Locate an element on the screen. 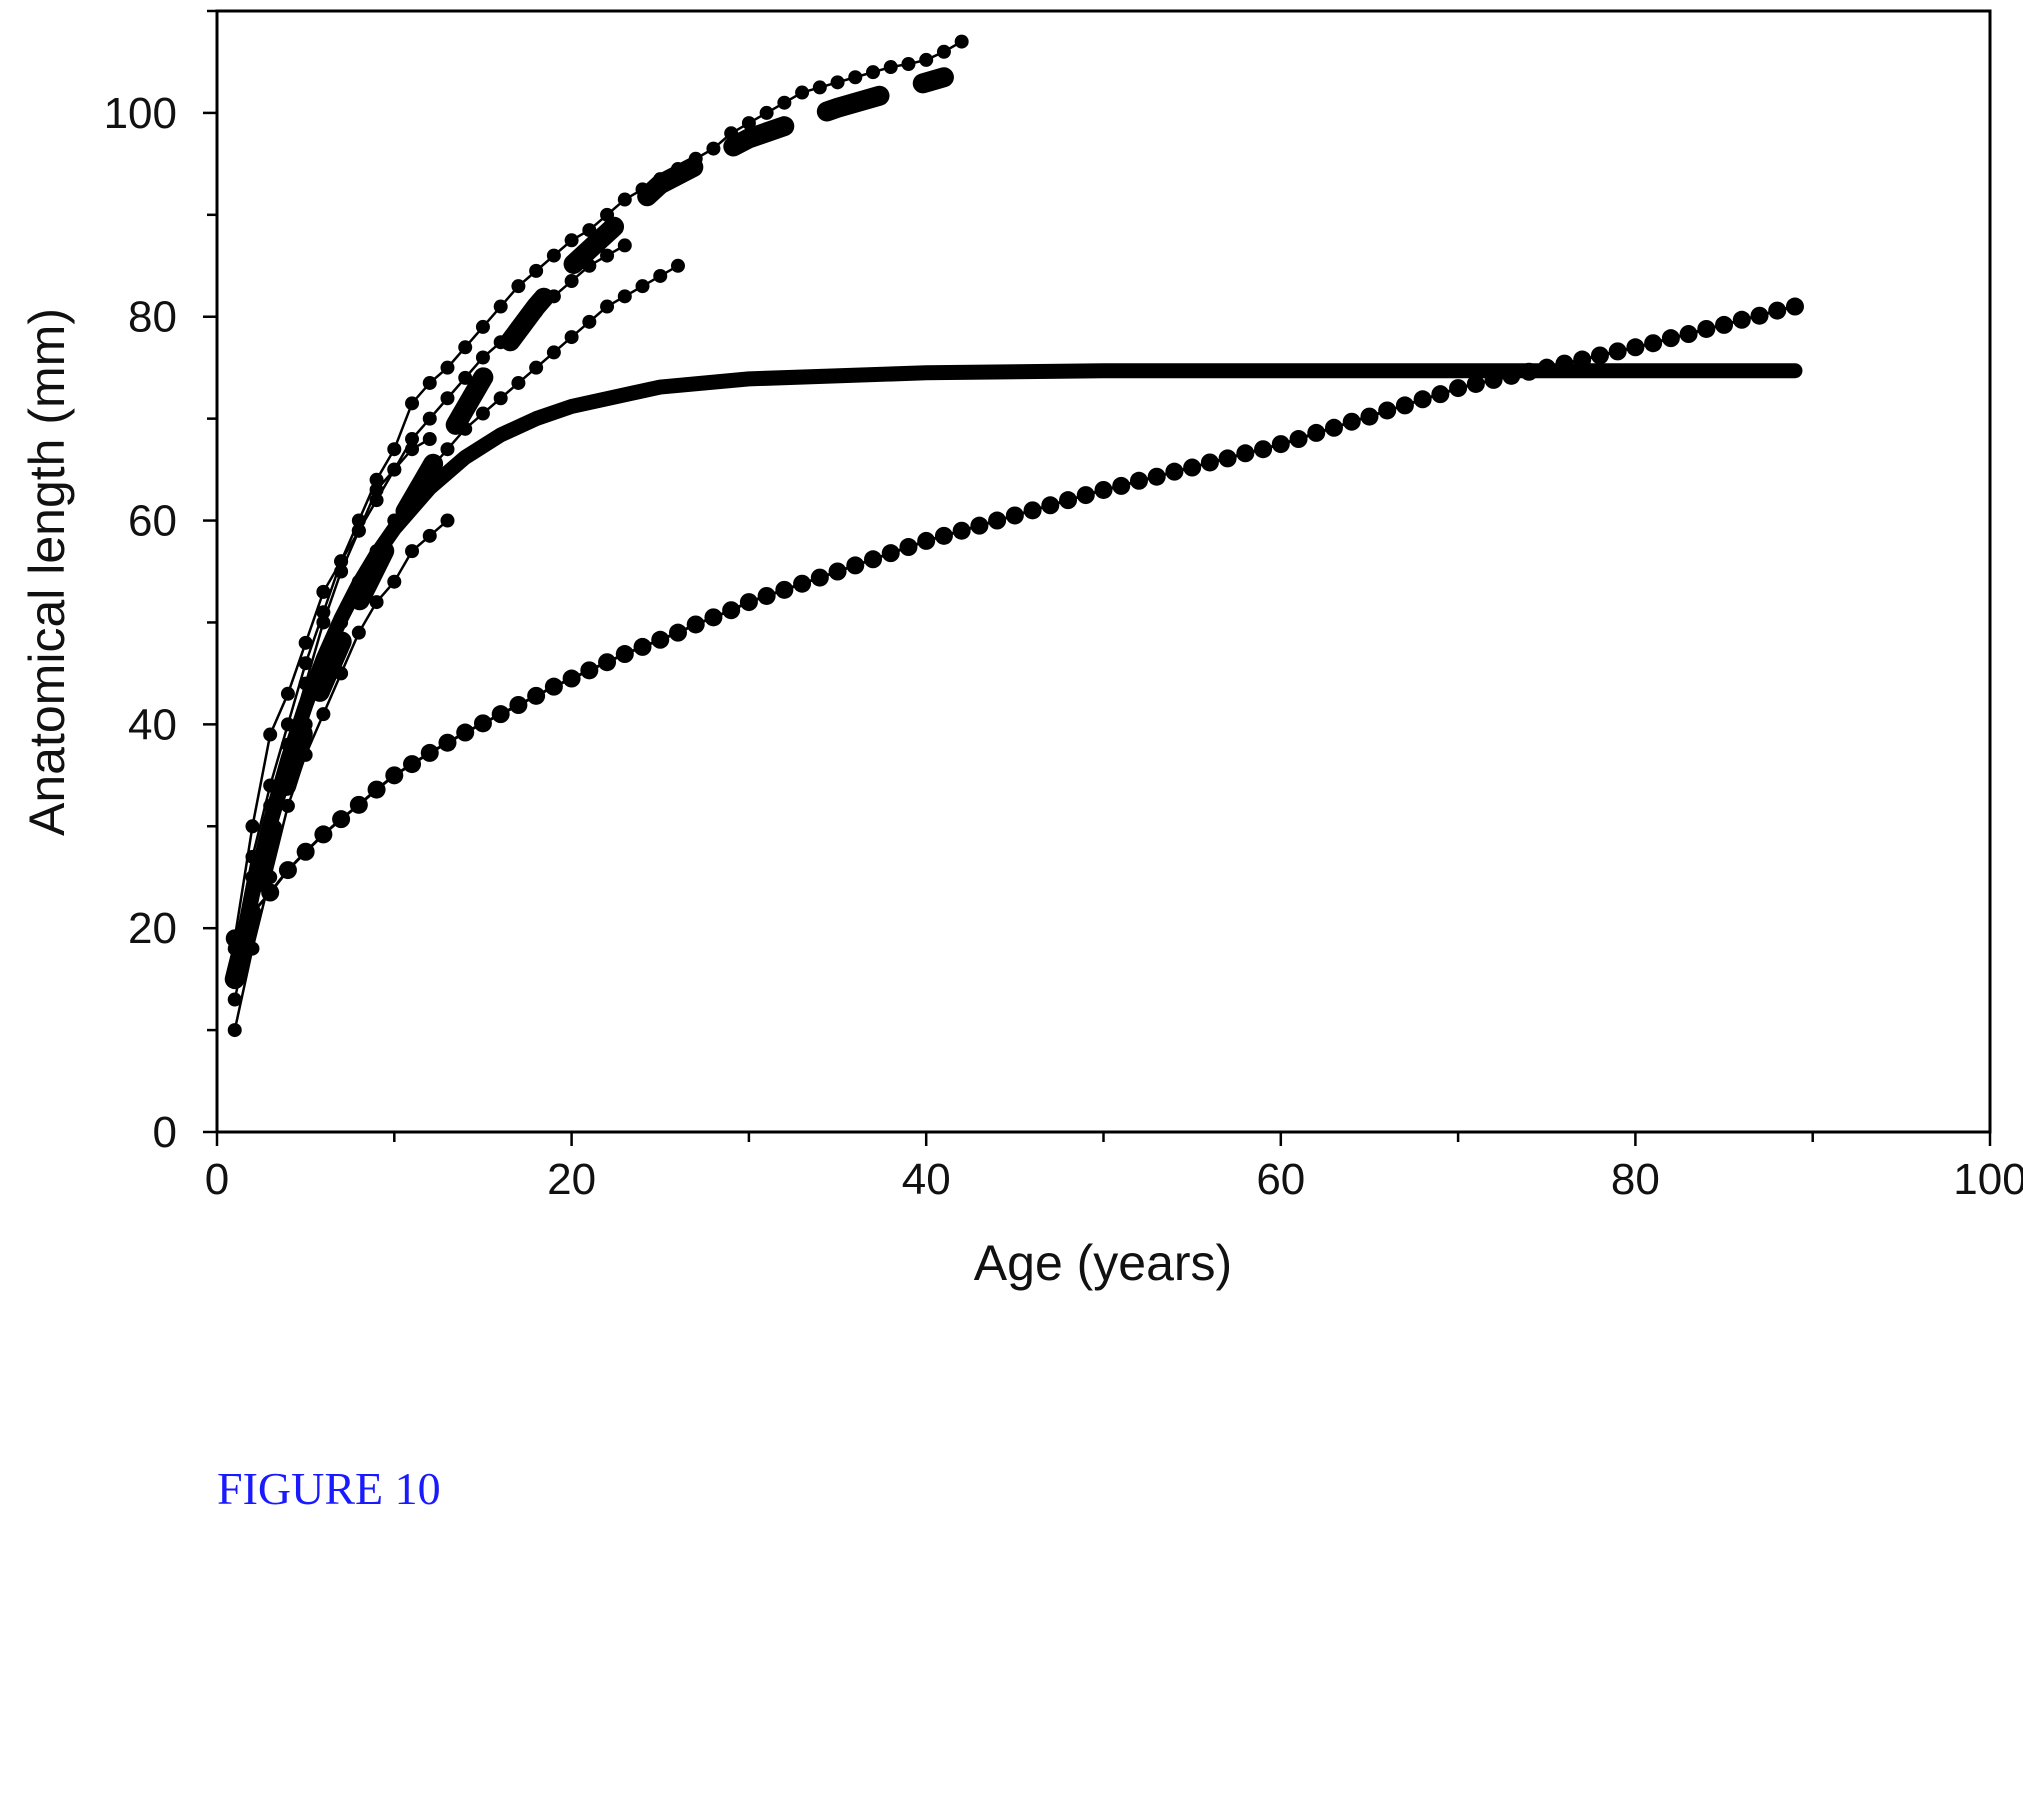  figure-caption: FIGURE 10 is located at coordinates (329, 1488).